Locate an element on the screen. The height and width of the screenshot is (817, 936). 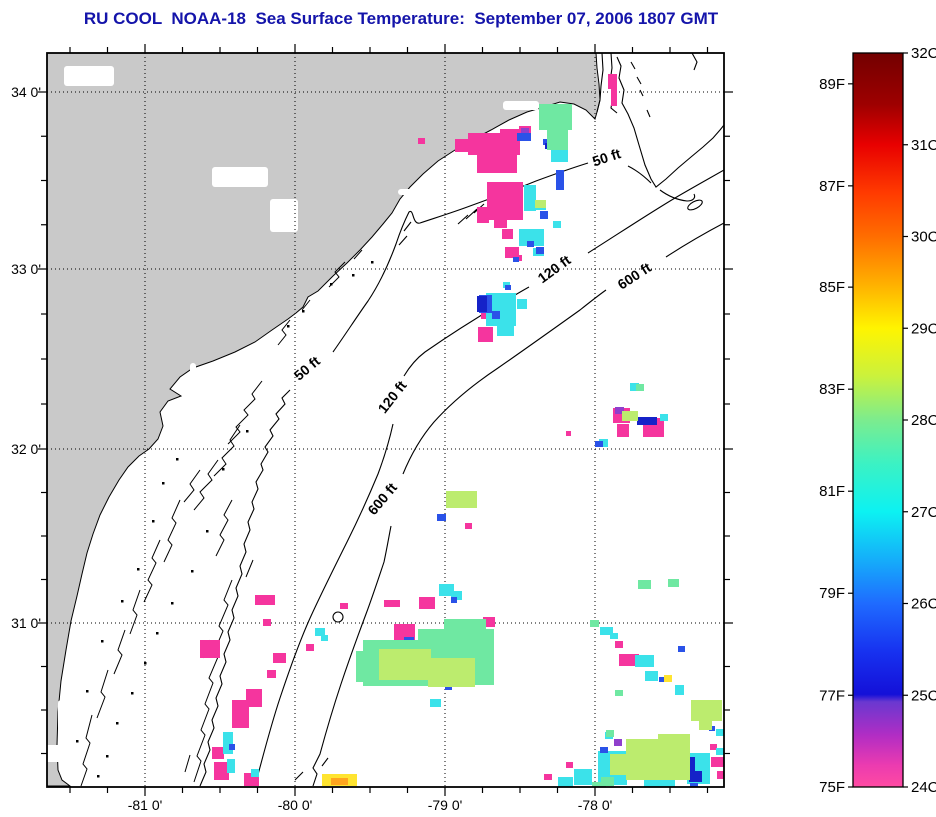
colorbar-label-celsius: 25C is located at coordinates (923, 695).